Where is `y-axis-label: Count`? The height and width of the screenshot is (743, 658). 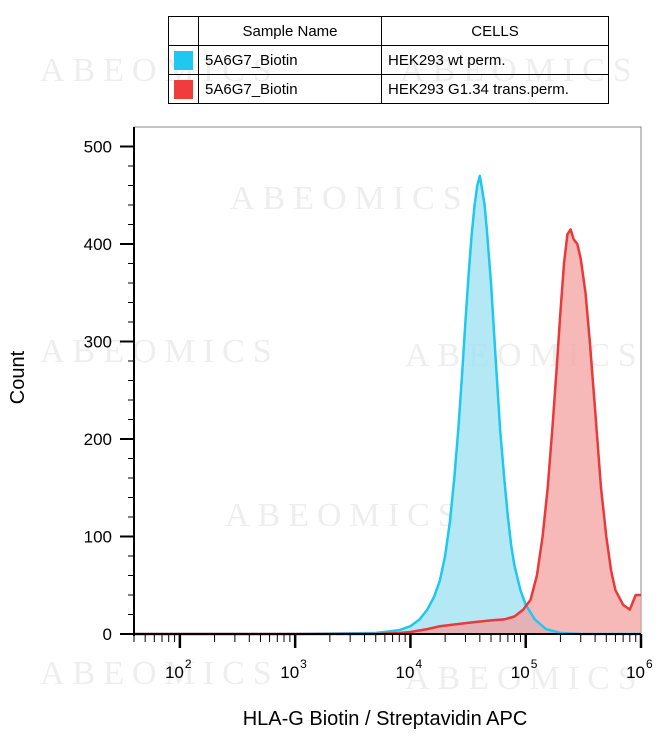 y-axis-label: Count is located at coordinates (18, 377).